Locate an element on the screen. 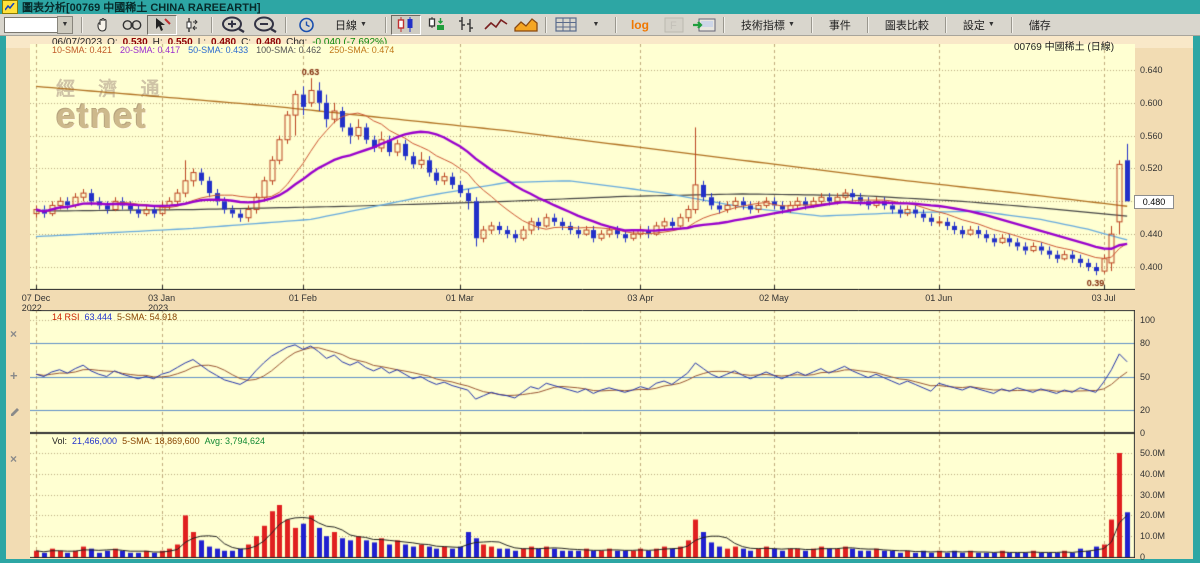 Image resolution: width=1200 pixels, height=563 pixels. zoom-in-icon is located at coordinates (233, 24).